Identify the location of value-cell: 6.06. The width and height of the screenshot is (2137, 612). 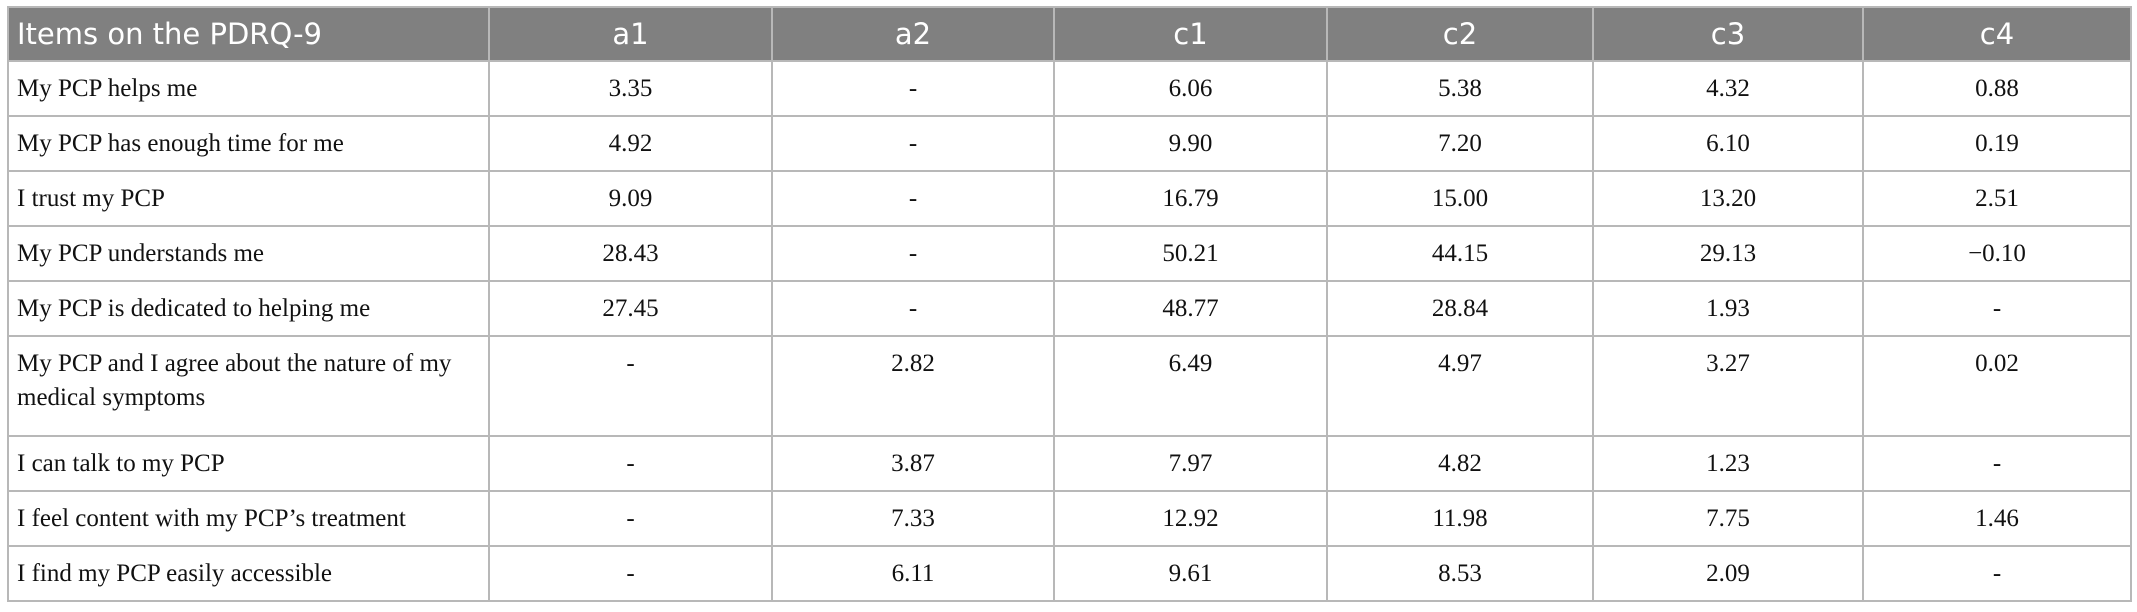
(1190, 88).